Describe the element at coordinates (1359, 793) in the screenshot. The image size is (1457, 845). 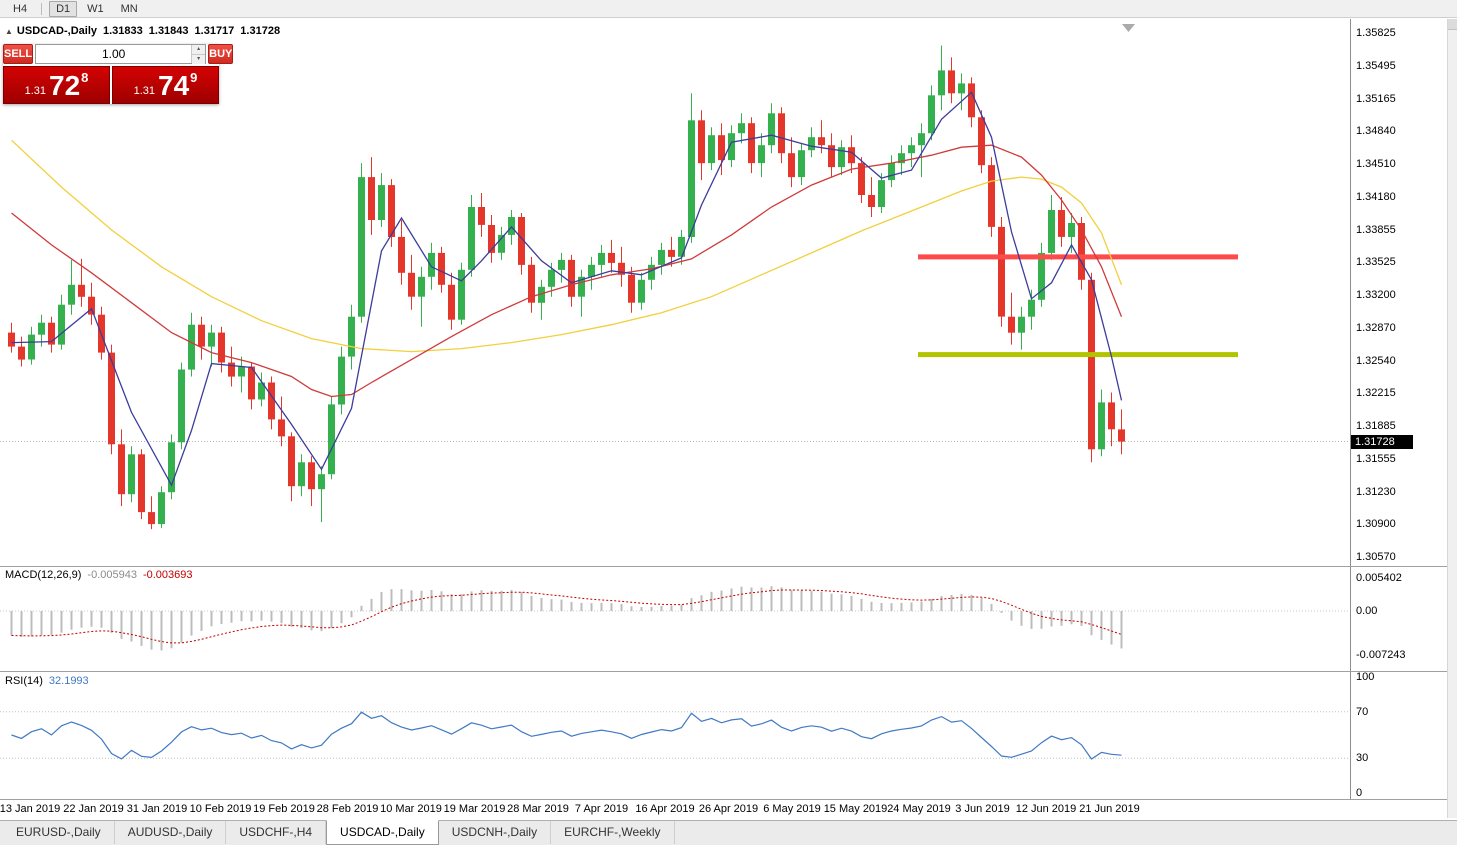
I see `rsi-axis-label: 0` at that location.